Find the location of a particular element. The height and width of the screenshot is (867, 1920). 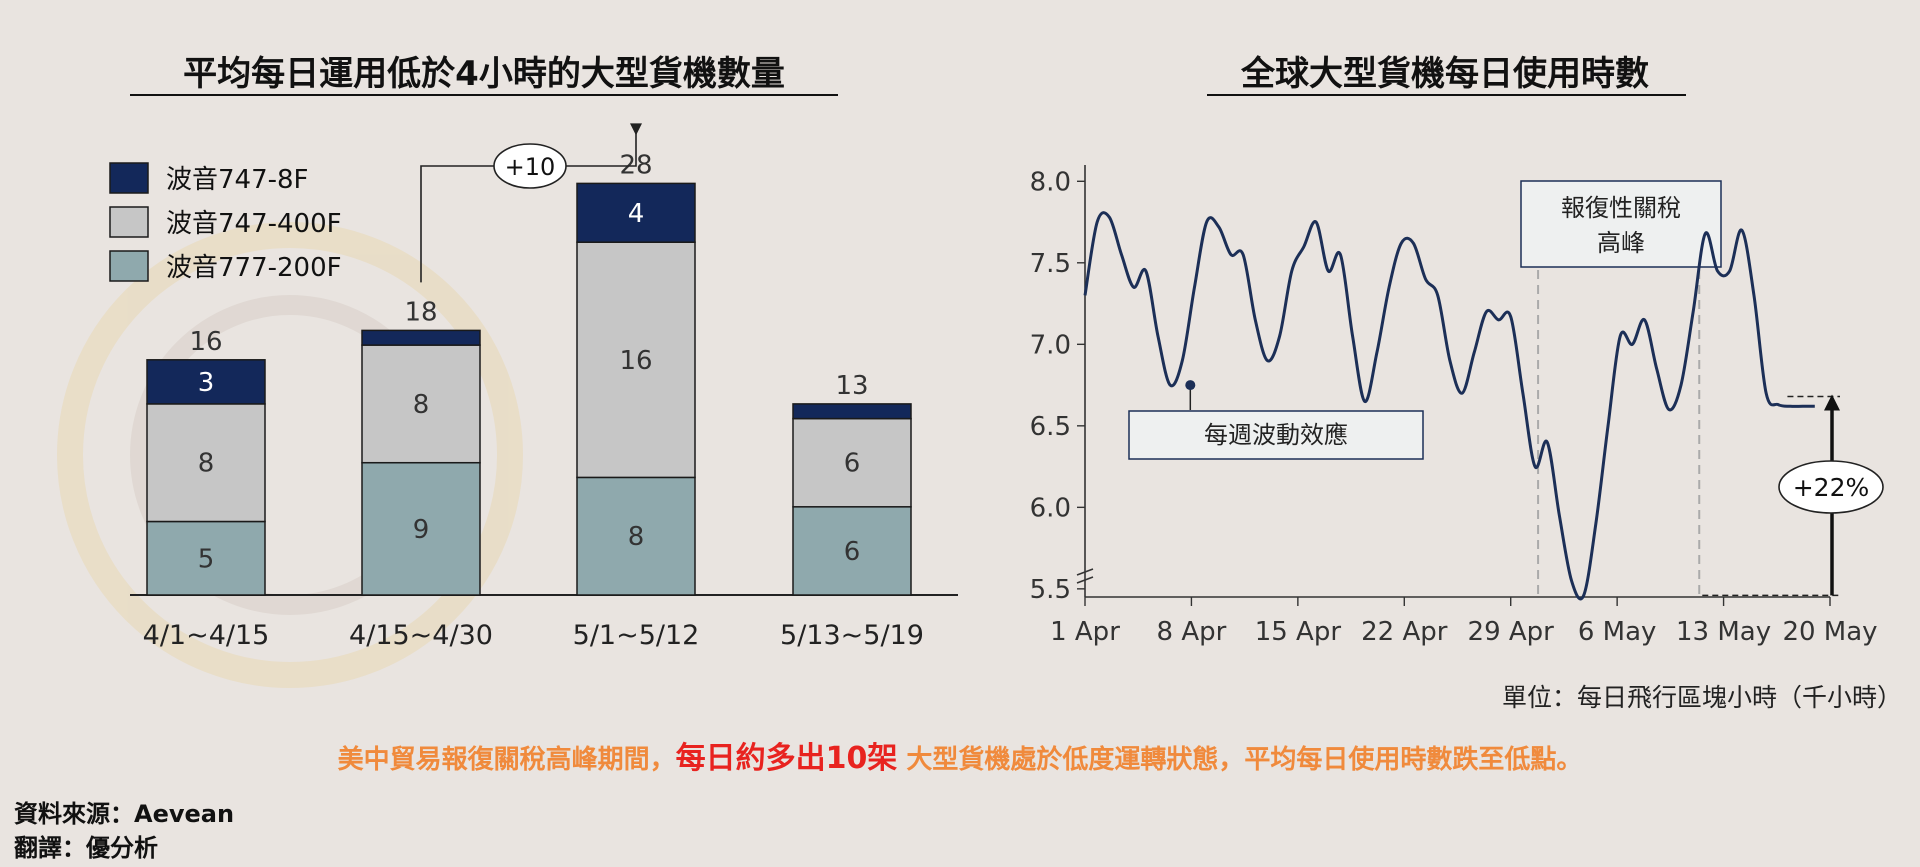

arrow-down-icon is located at coordinates (636, 129).